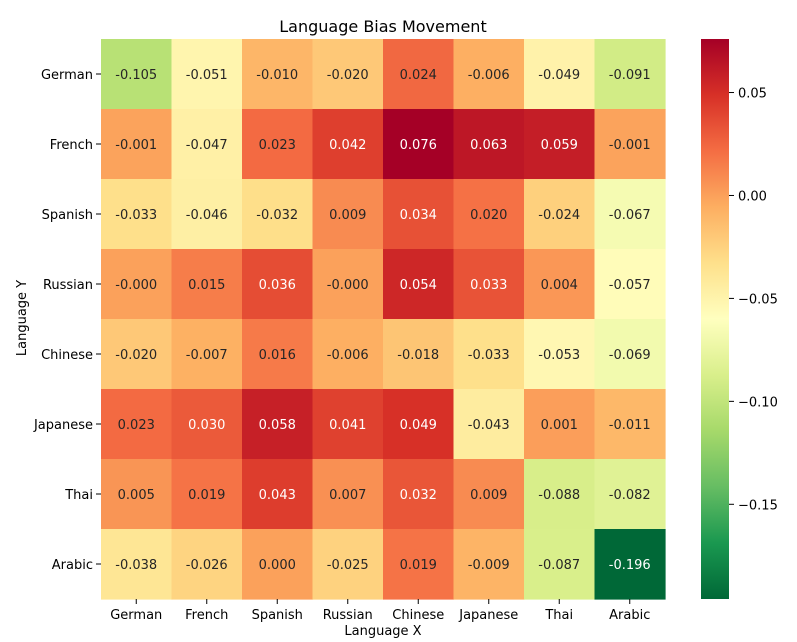  Describe the element at coordinates (418, 285) in the screenshot. I see `cell-value-label: 0.054` at that location.